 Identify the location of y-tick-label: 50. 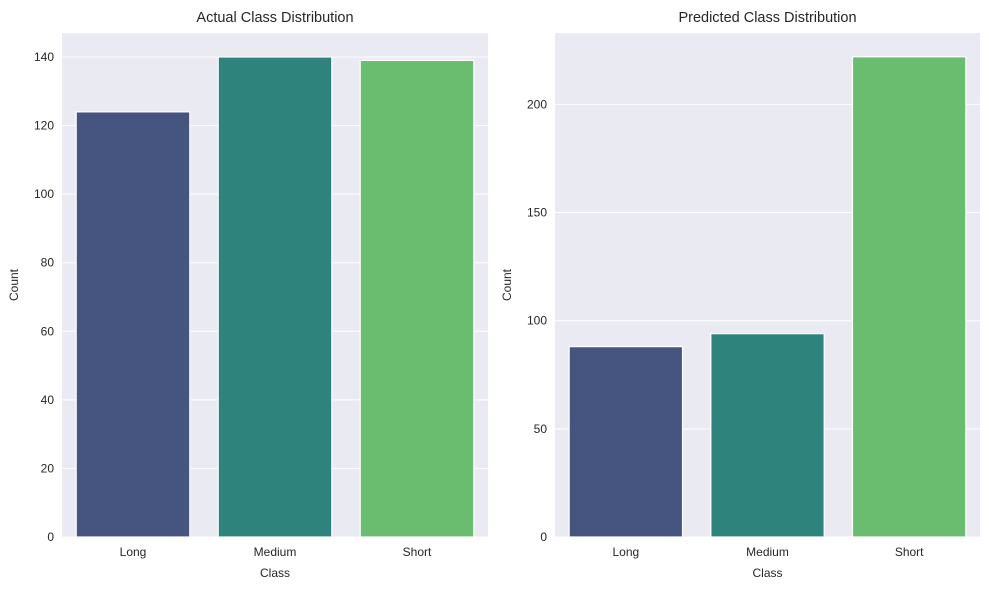
(541, 429).